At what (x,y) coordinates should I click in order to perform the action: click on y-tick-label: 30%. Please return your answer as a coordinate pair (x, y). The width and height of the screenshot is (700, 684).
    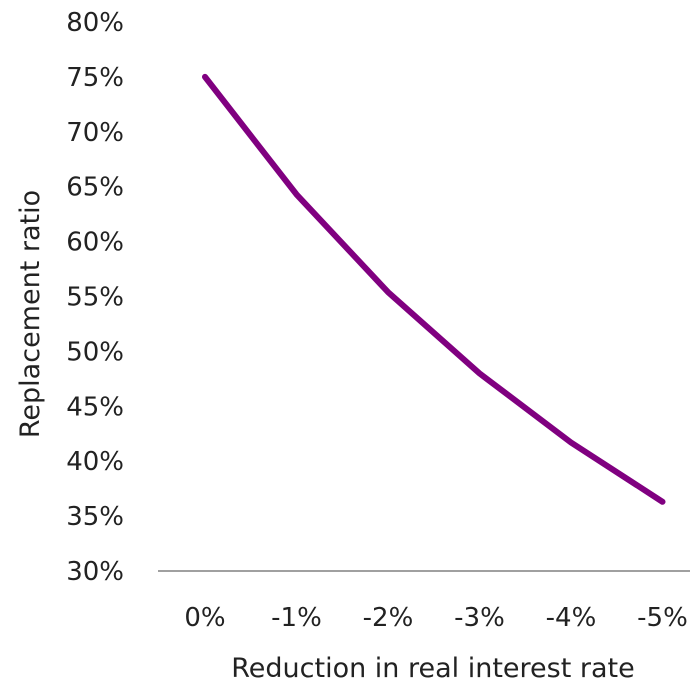
    Looking at the image, I should click on (95, 572).